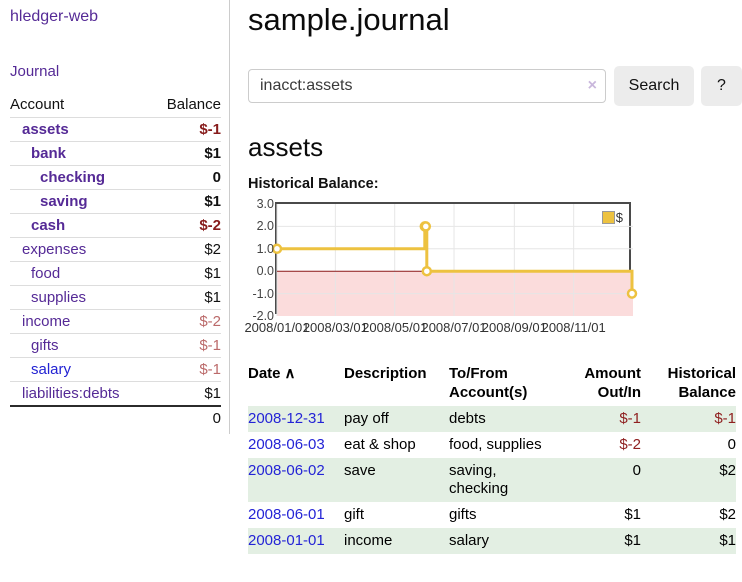 This screenshot has height=582, width=742. What do you see at coordinates (290, 373) in the screenshot?
I see `sort-asc-icon: ∧` at bounding box center [290, 373].